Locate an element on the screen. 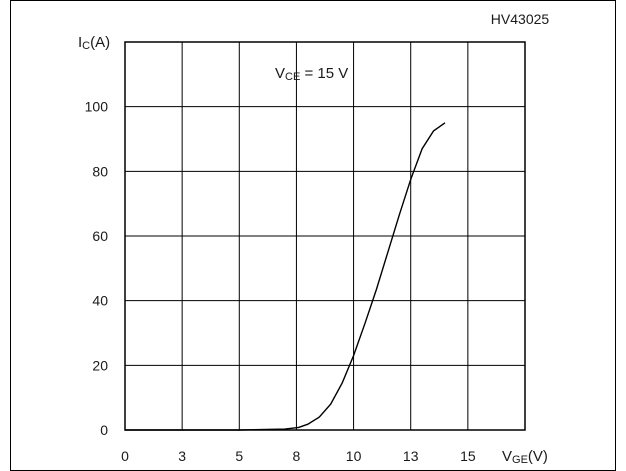  y-tick-labels: 0 20 40 60 80 100 is located at coordinates (97, 268).